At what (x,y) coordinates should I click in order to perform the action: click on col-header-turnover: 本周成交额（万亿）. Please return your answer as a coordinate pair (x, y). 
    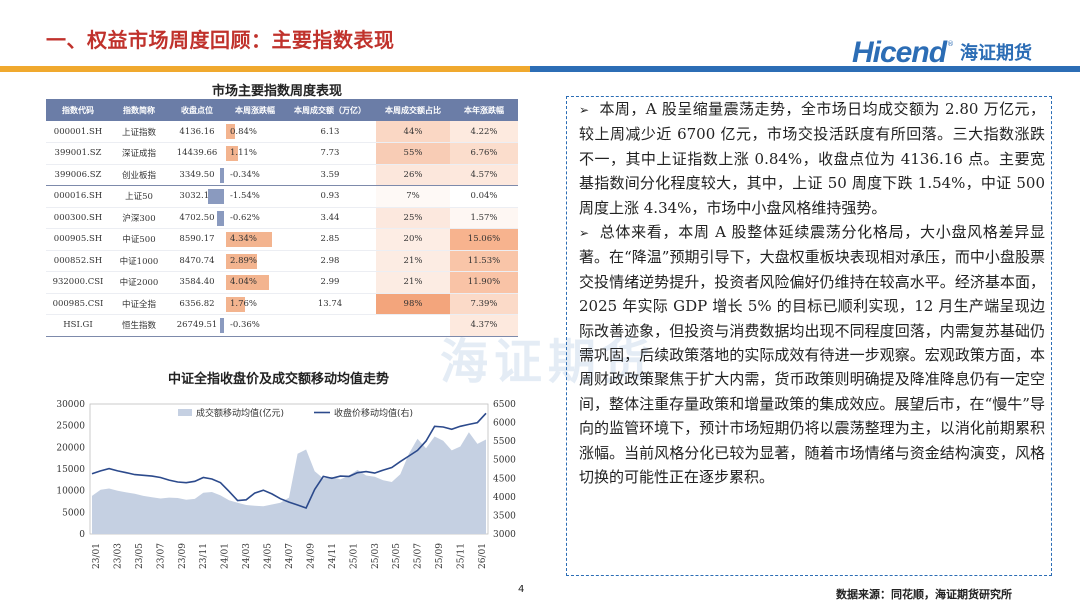
    Looking at the image, I should click on (330, 110).